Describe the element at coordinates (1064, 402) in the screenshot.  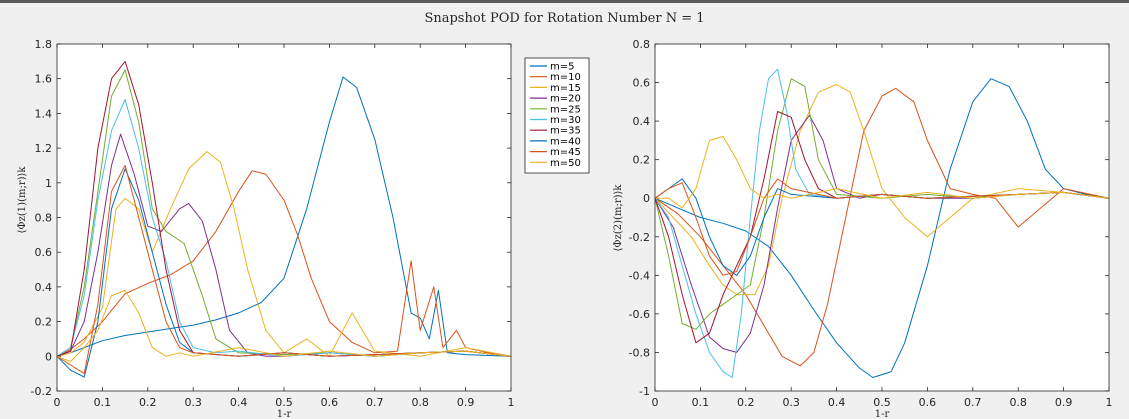
I see `right-xtick-label: 0.9` at that location.